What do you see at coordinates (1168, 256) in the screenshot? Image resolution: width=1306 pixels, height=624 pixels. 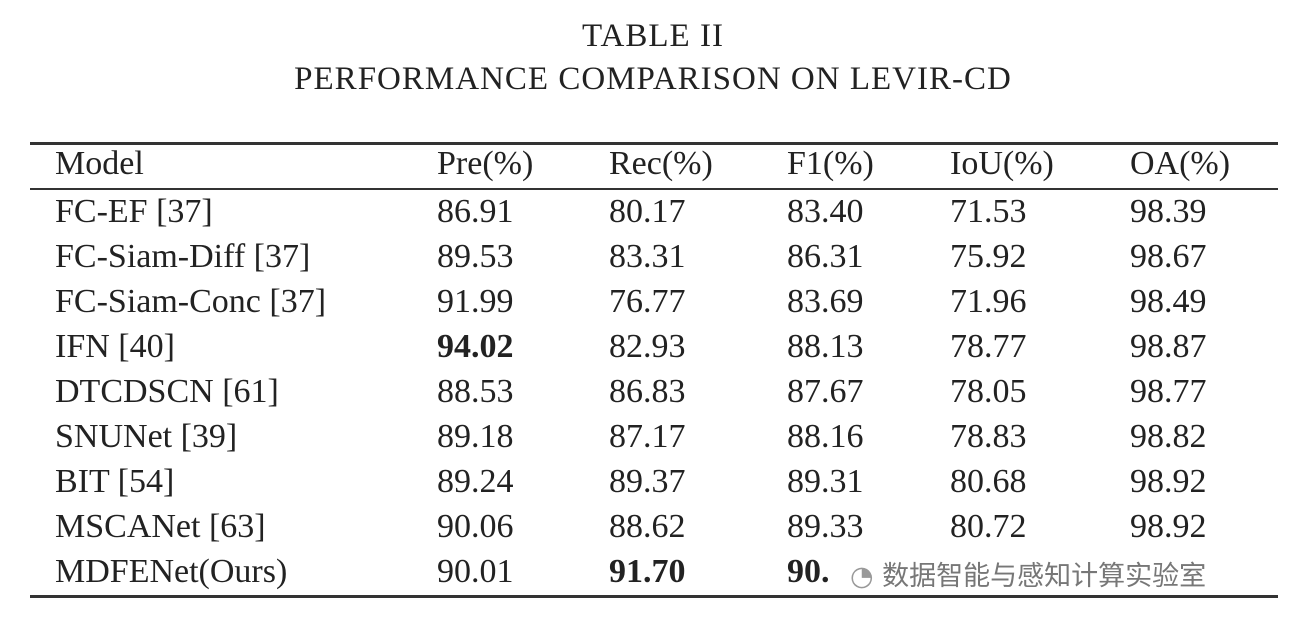 I see `metric-cell: 98.67` at bounding box center [1168, 256].